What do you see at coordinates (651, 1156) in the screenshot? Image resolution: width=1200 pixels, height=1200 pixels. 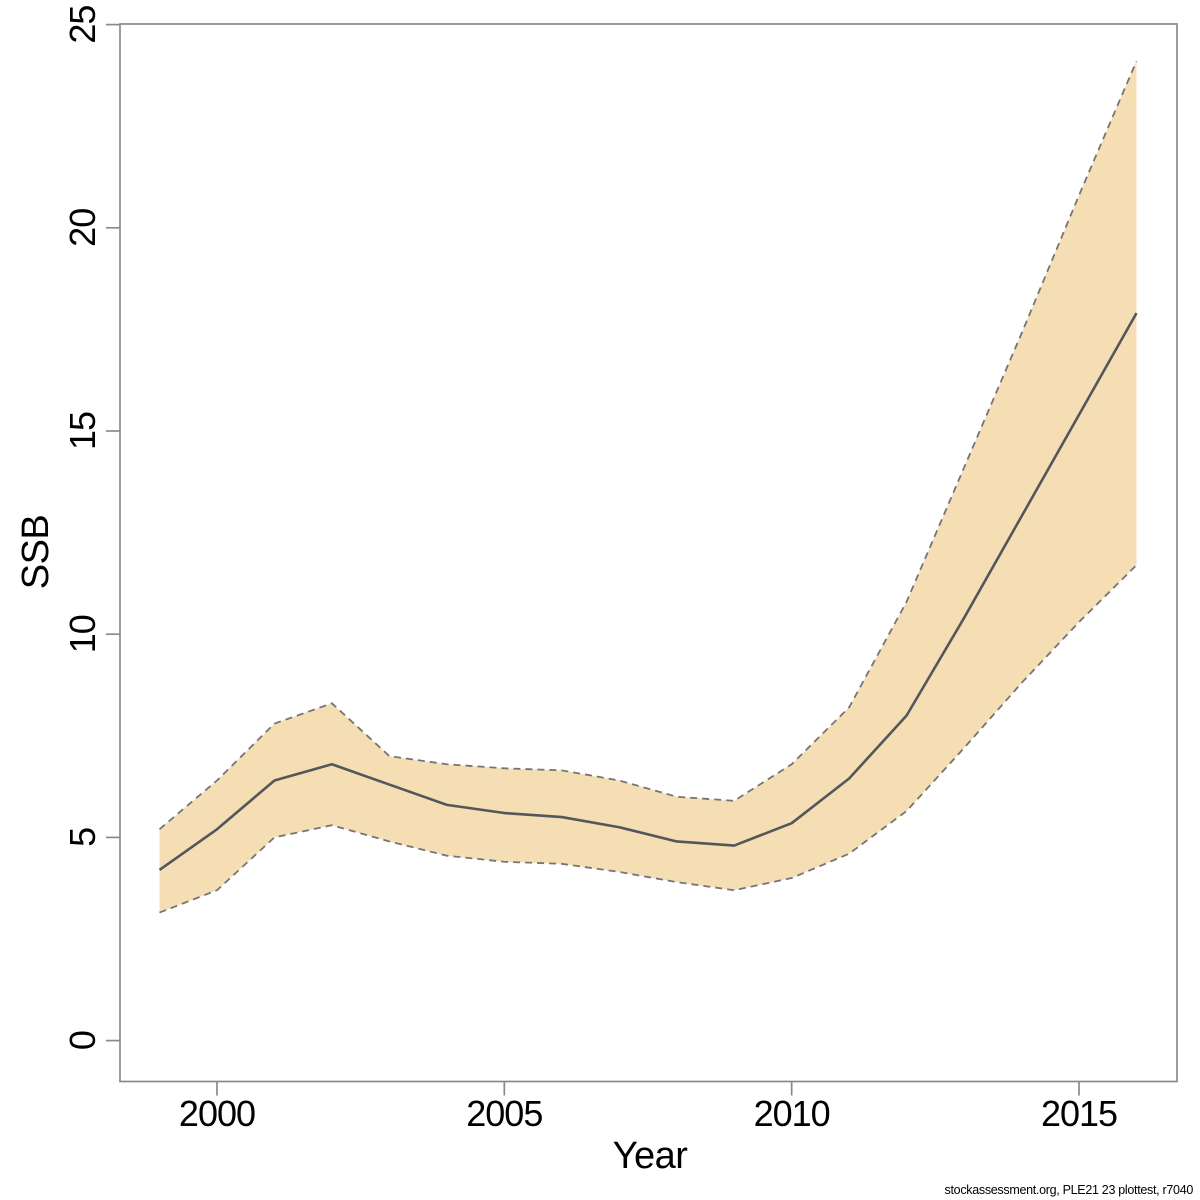 I see `x-axis-title: Year` at bounding box center [651, 1156].